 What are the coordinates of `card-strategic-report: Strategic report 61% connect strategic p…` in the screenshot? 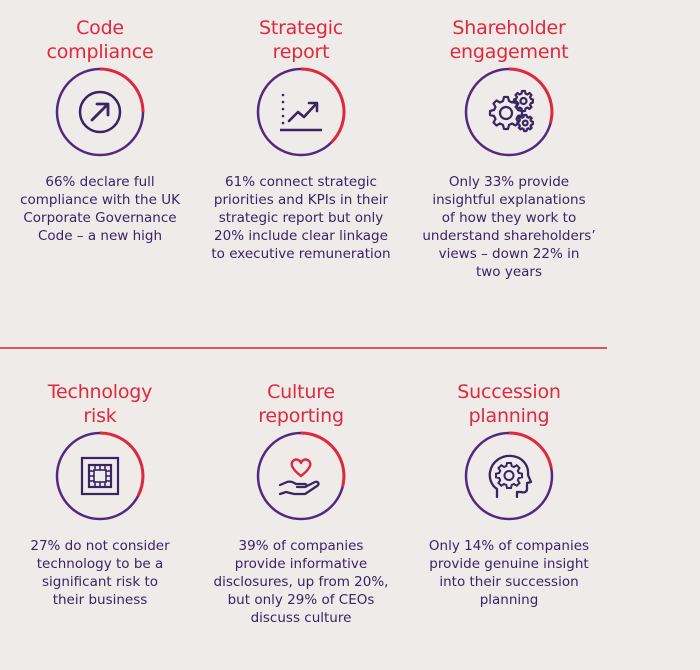 It's located at (301, 139).